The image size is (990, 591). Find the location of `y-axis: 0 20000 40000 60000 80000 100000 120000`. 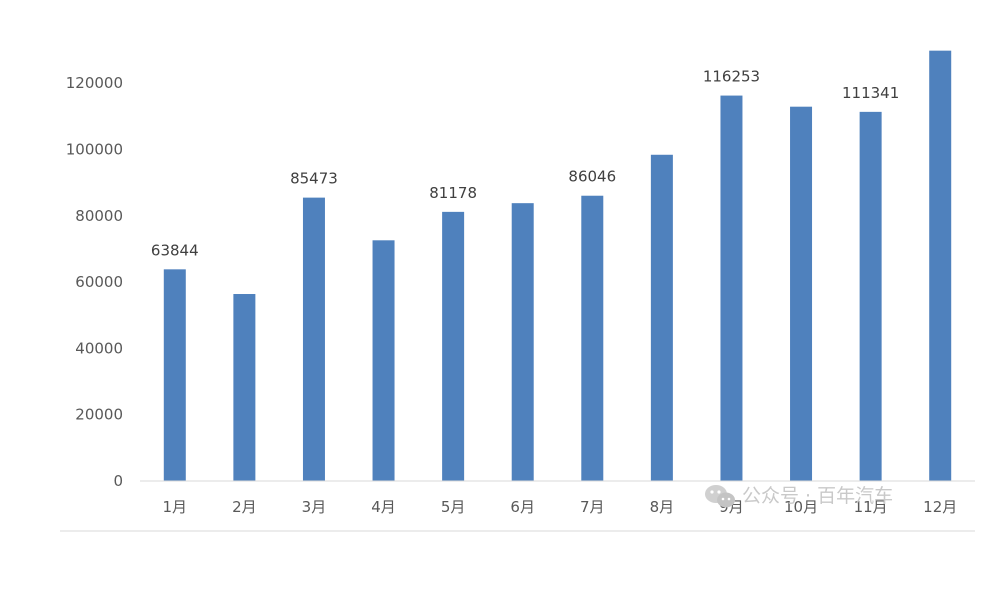

y-axis: 0 20000 40000 60000 80000 100000 120000 is located at coordinates (94, 282).